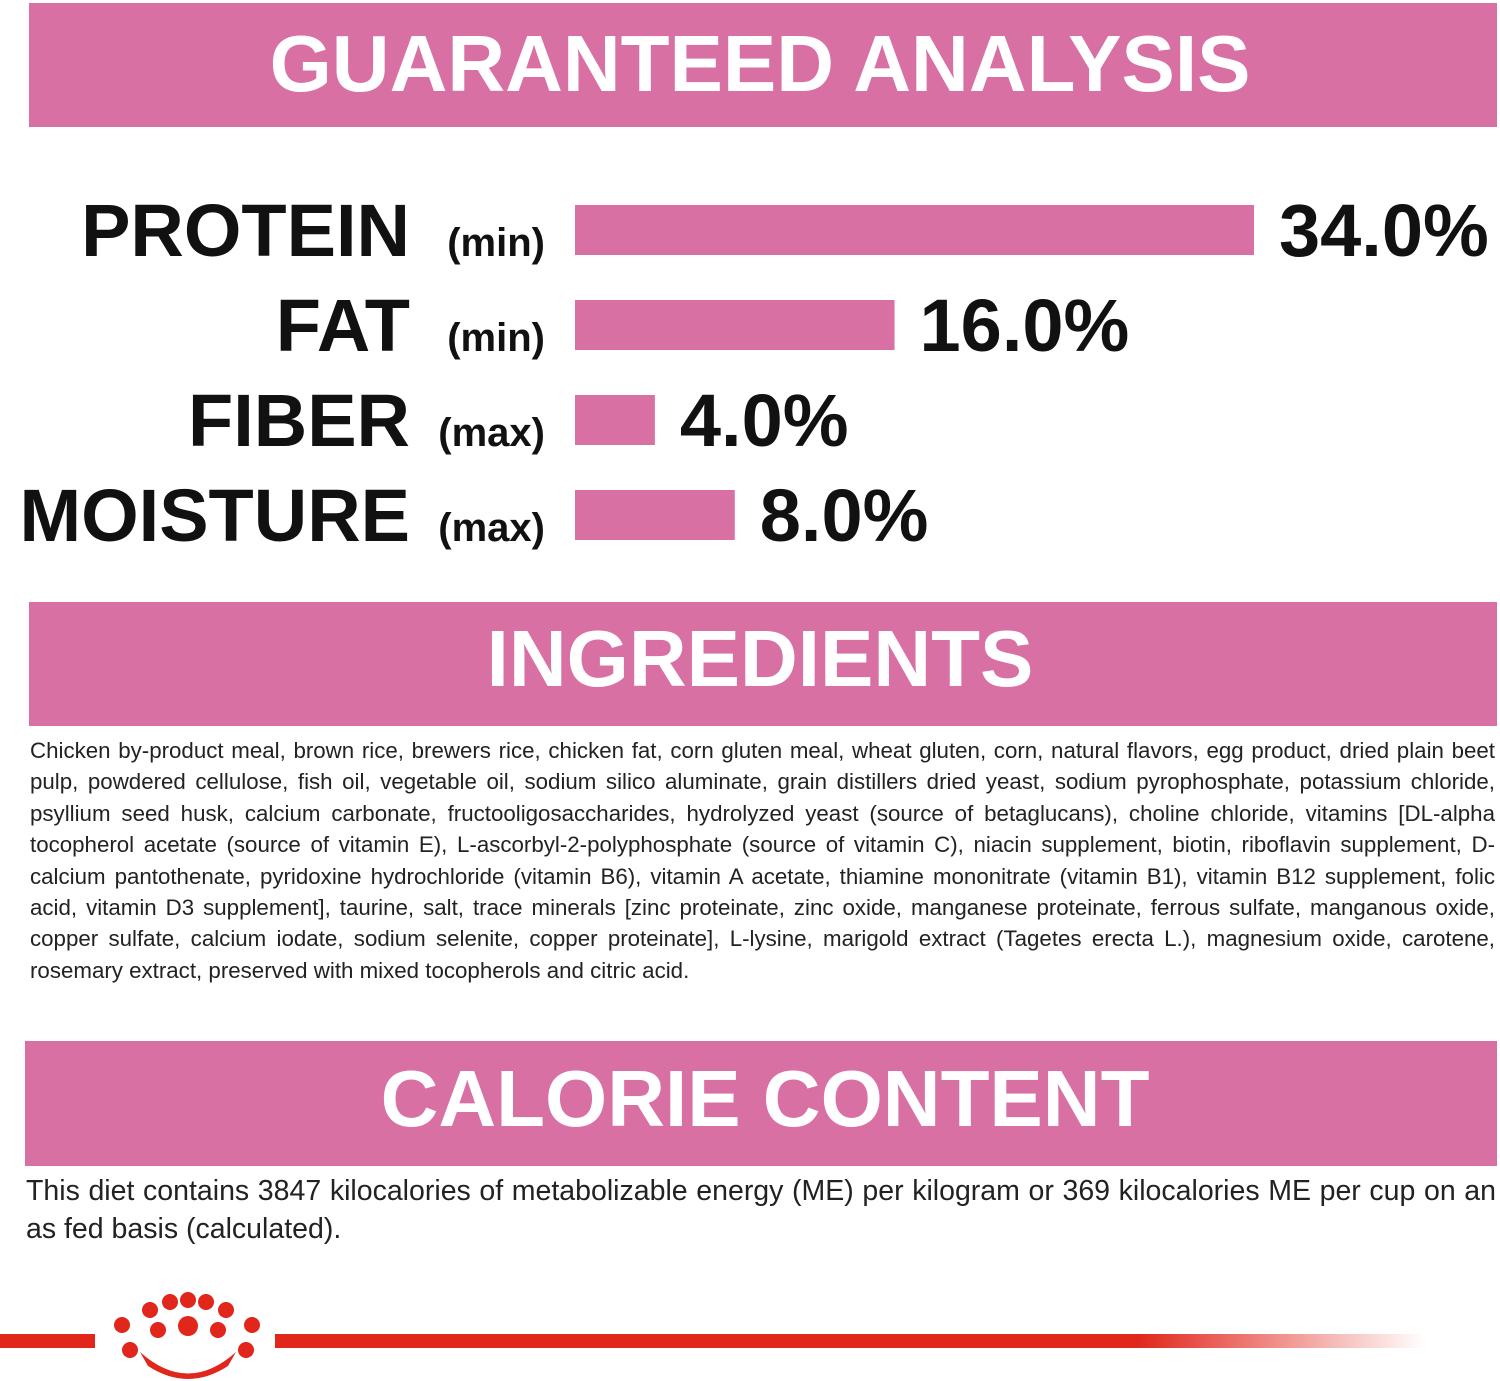 The image size is (1500, 1381). Describe the element at coordinates (299, 420) in the screenshot. I see `category-label: FIBER` at that location.